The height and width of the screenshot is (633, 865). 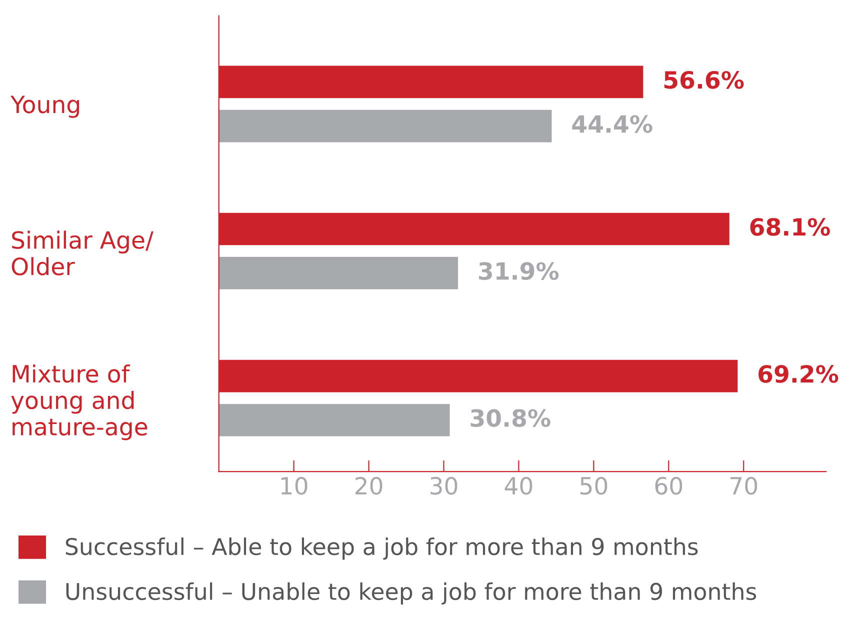 I want to click on y-tick-label: Young, so click(x=45, y=107).